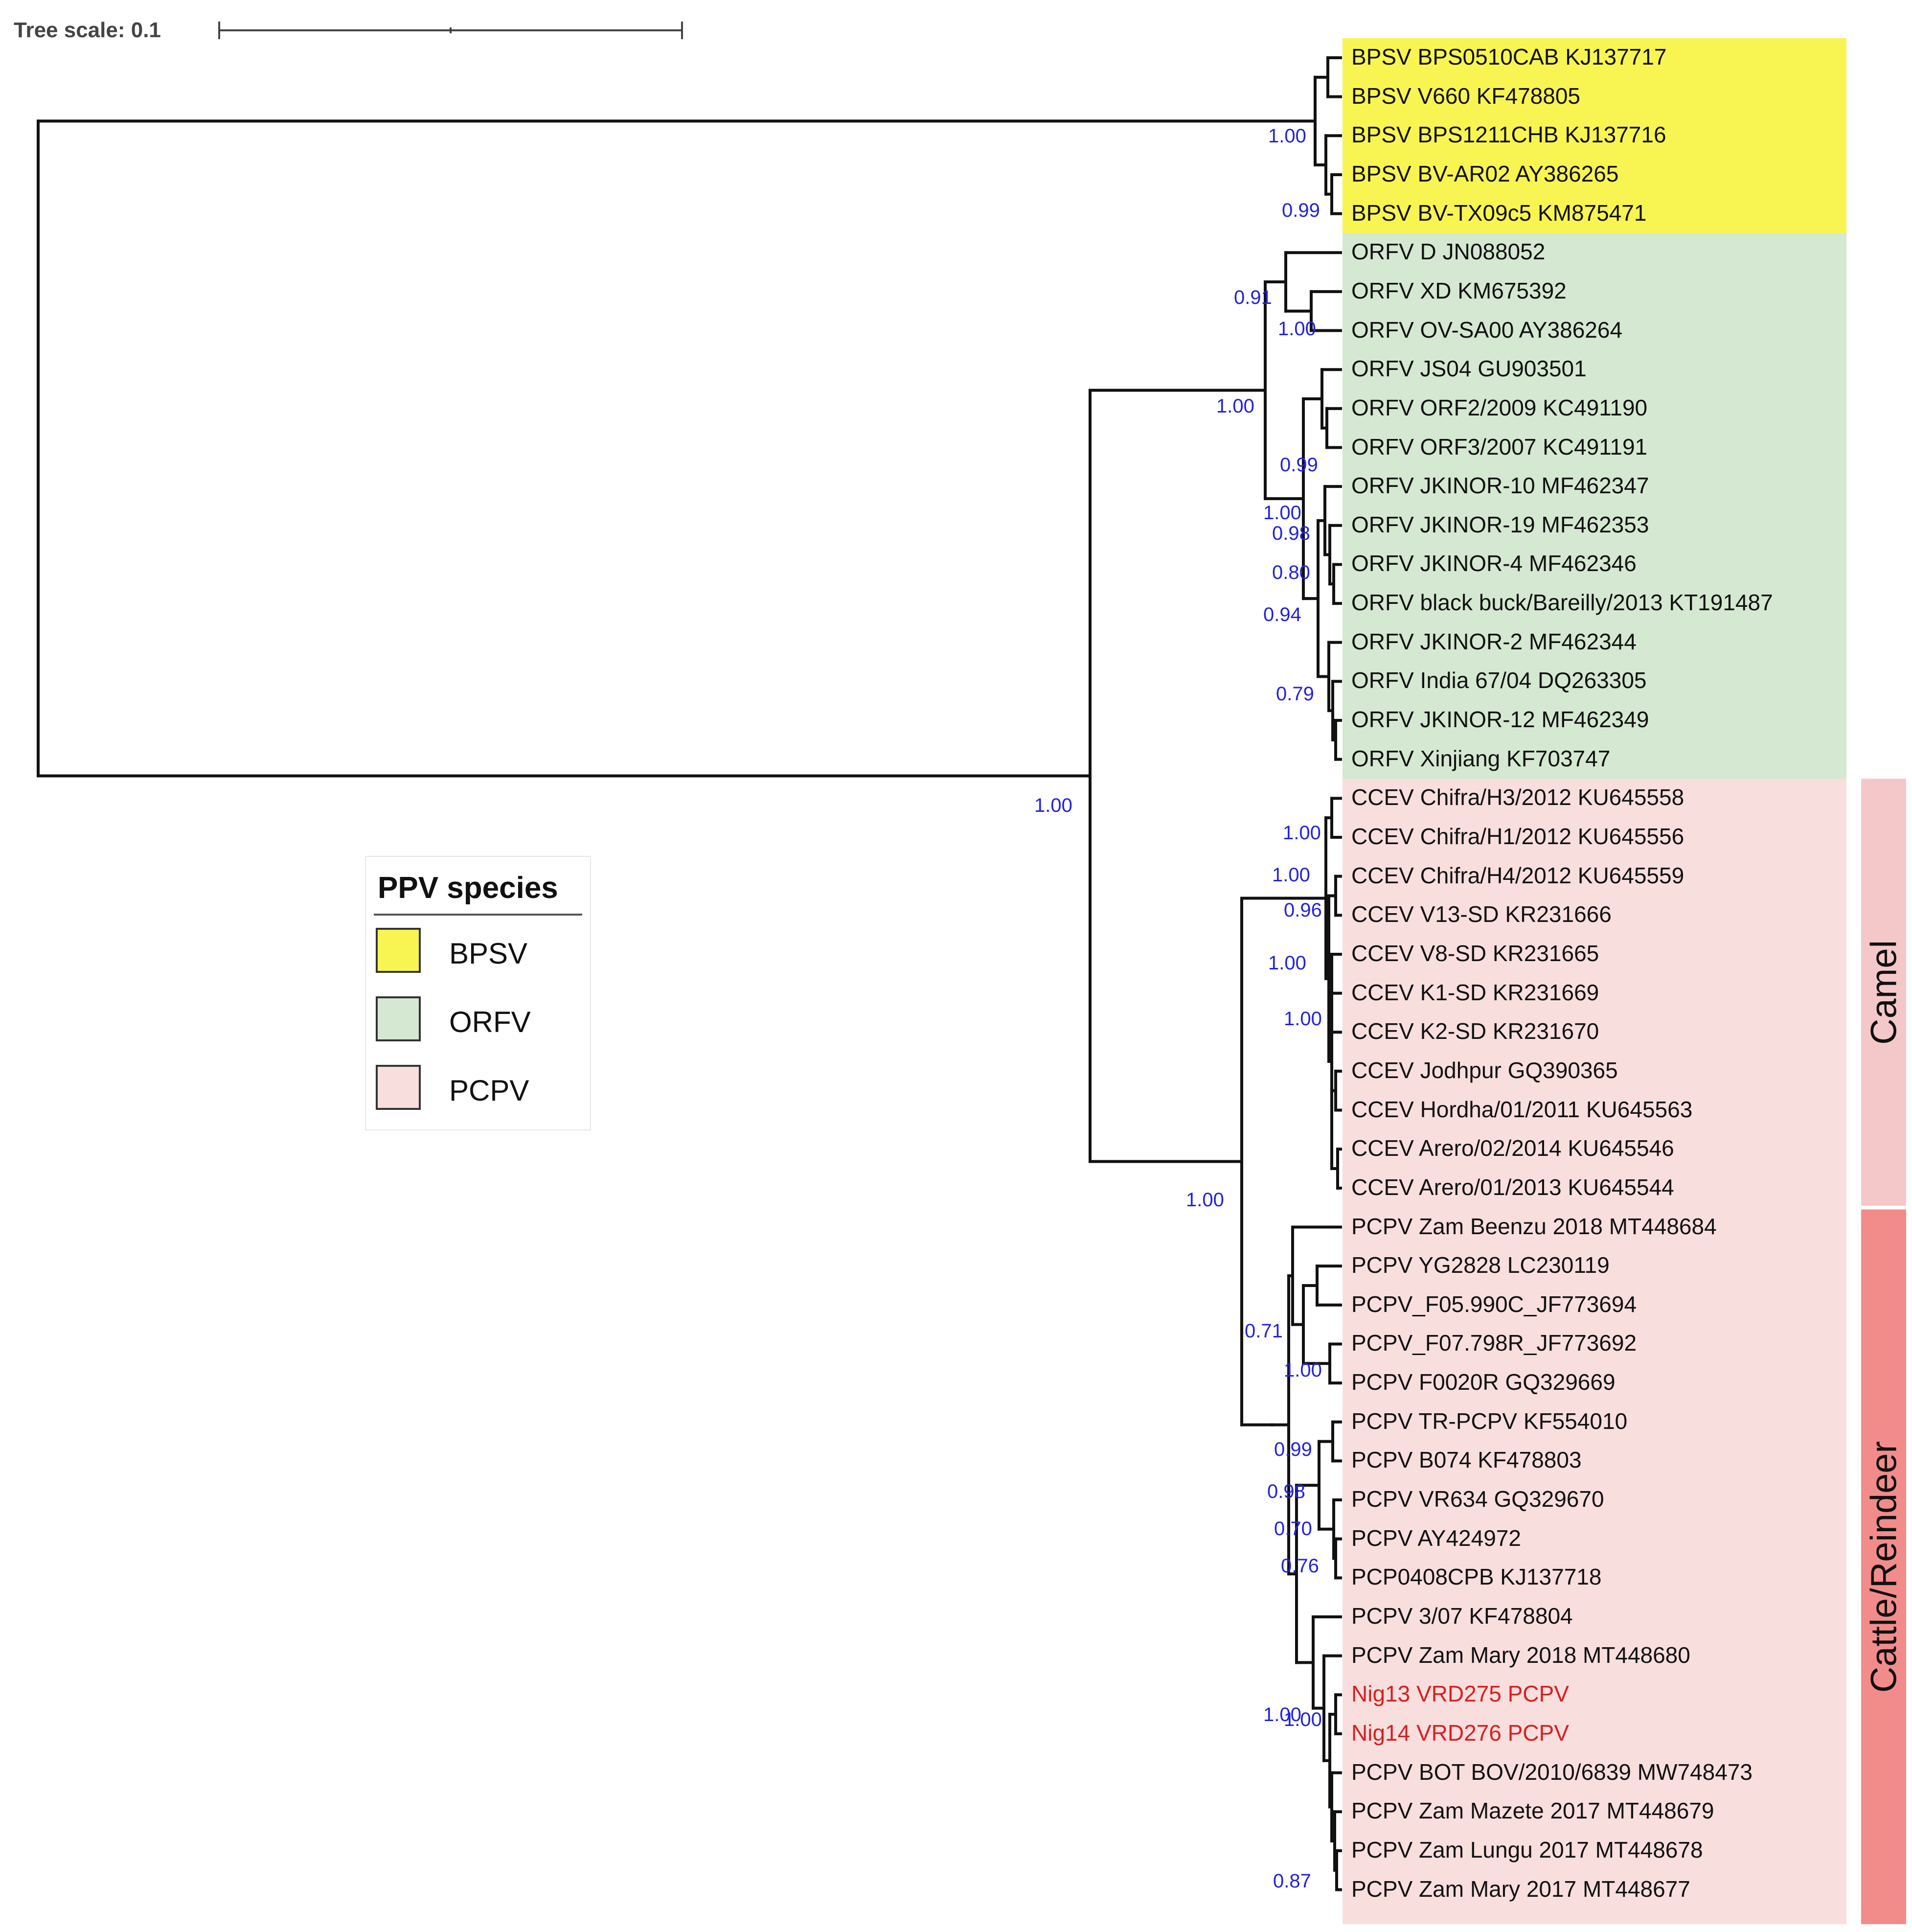  What do you see at coordinates (450, 30) in the screenshot?
I see `scale-bar` at bounding box center [450, 30].